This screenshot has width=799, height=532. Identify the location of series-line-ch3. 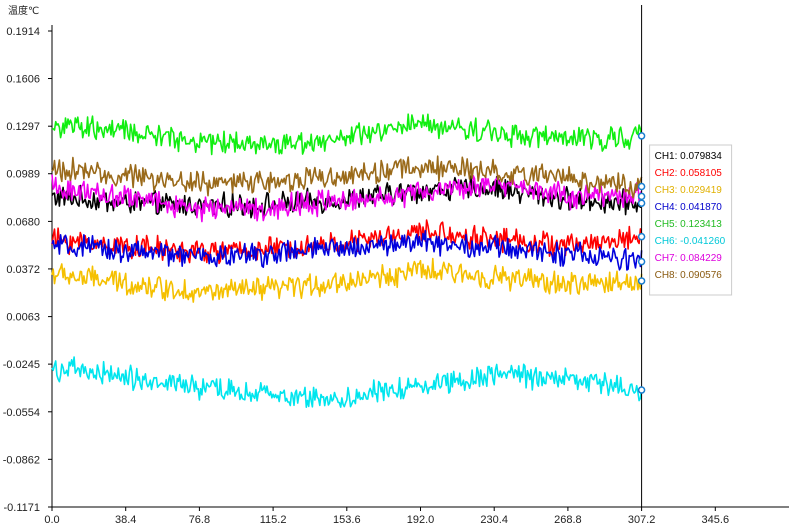
(347, 280).